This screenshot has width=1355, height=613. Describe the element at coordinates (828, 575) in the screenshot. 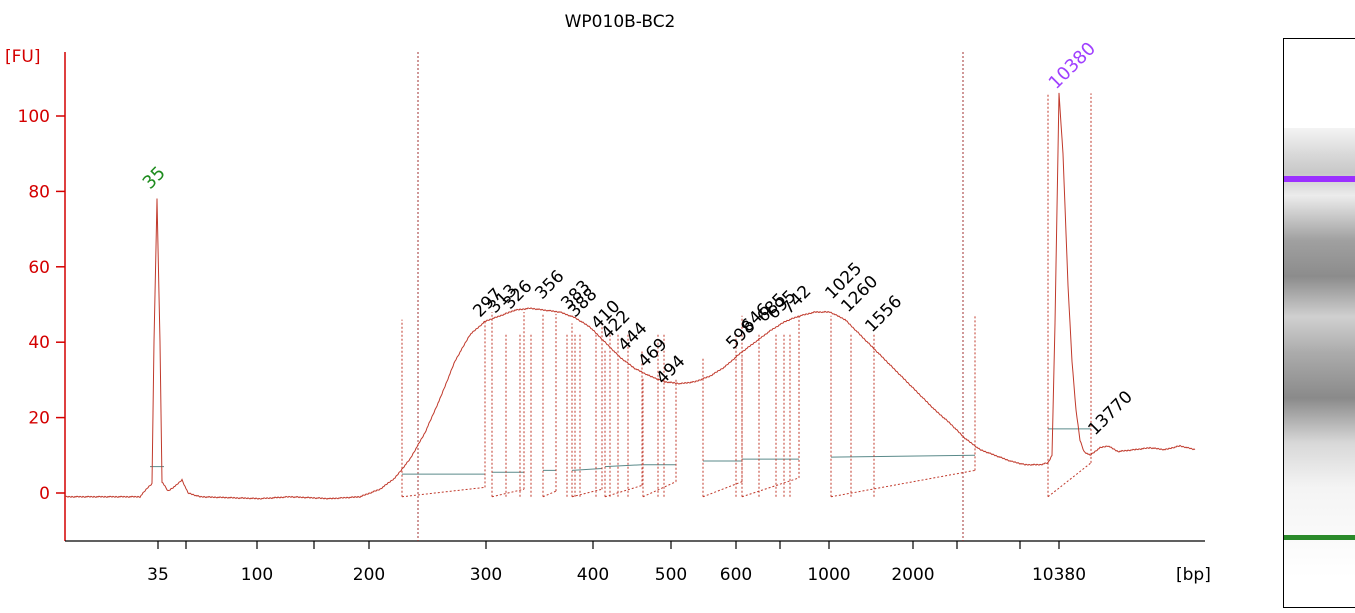

I see `x-tick-label: 1000` at that location.